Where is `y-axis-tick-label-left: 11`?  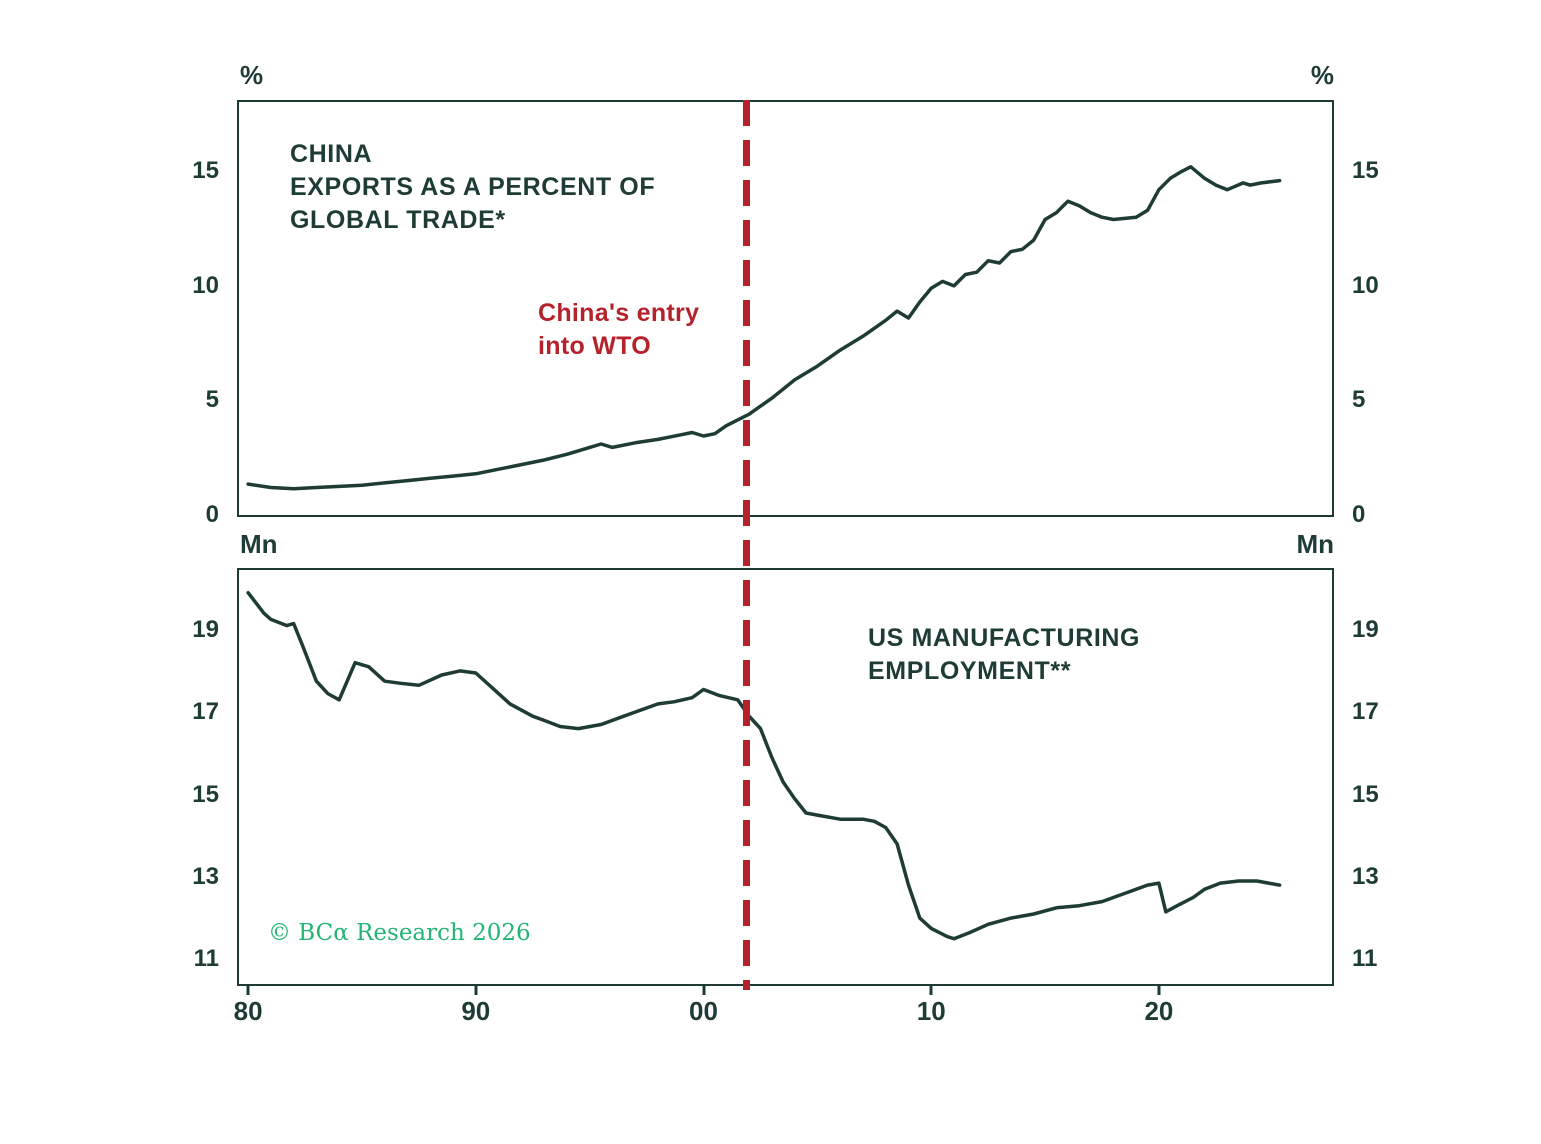 y-axis-tick-label-left: 11 is located at coordinates (206, 959).